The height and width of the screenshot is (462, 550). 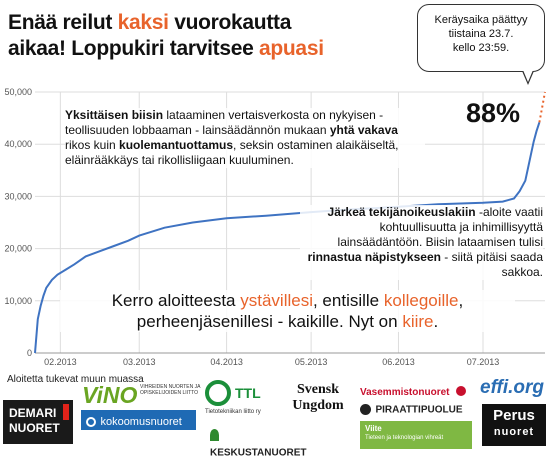 I want to click on logo-text: Vasemmistonuoret, so click(x=405, y=392).